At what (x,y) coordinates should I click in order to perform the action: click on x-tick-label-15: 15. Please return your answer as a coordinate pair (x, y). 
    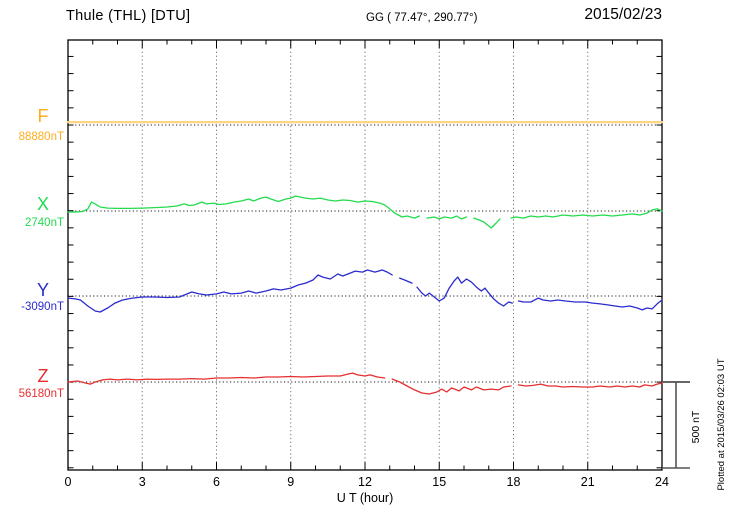
    Looking at the image, I should click on (439, 482).